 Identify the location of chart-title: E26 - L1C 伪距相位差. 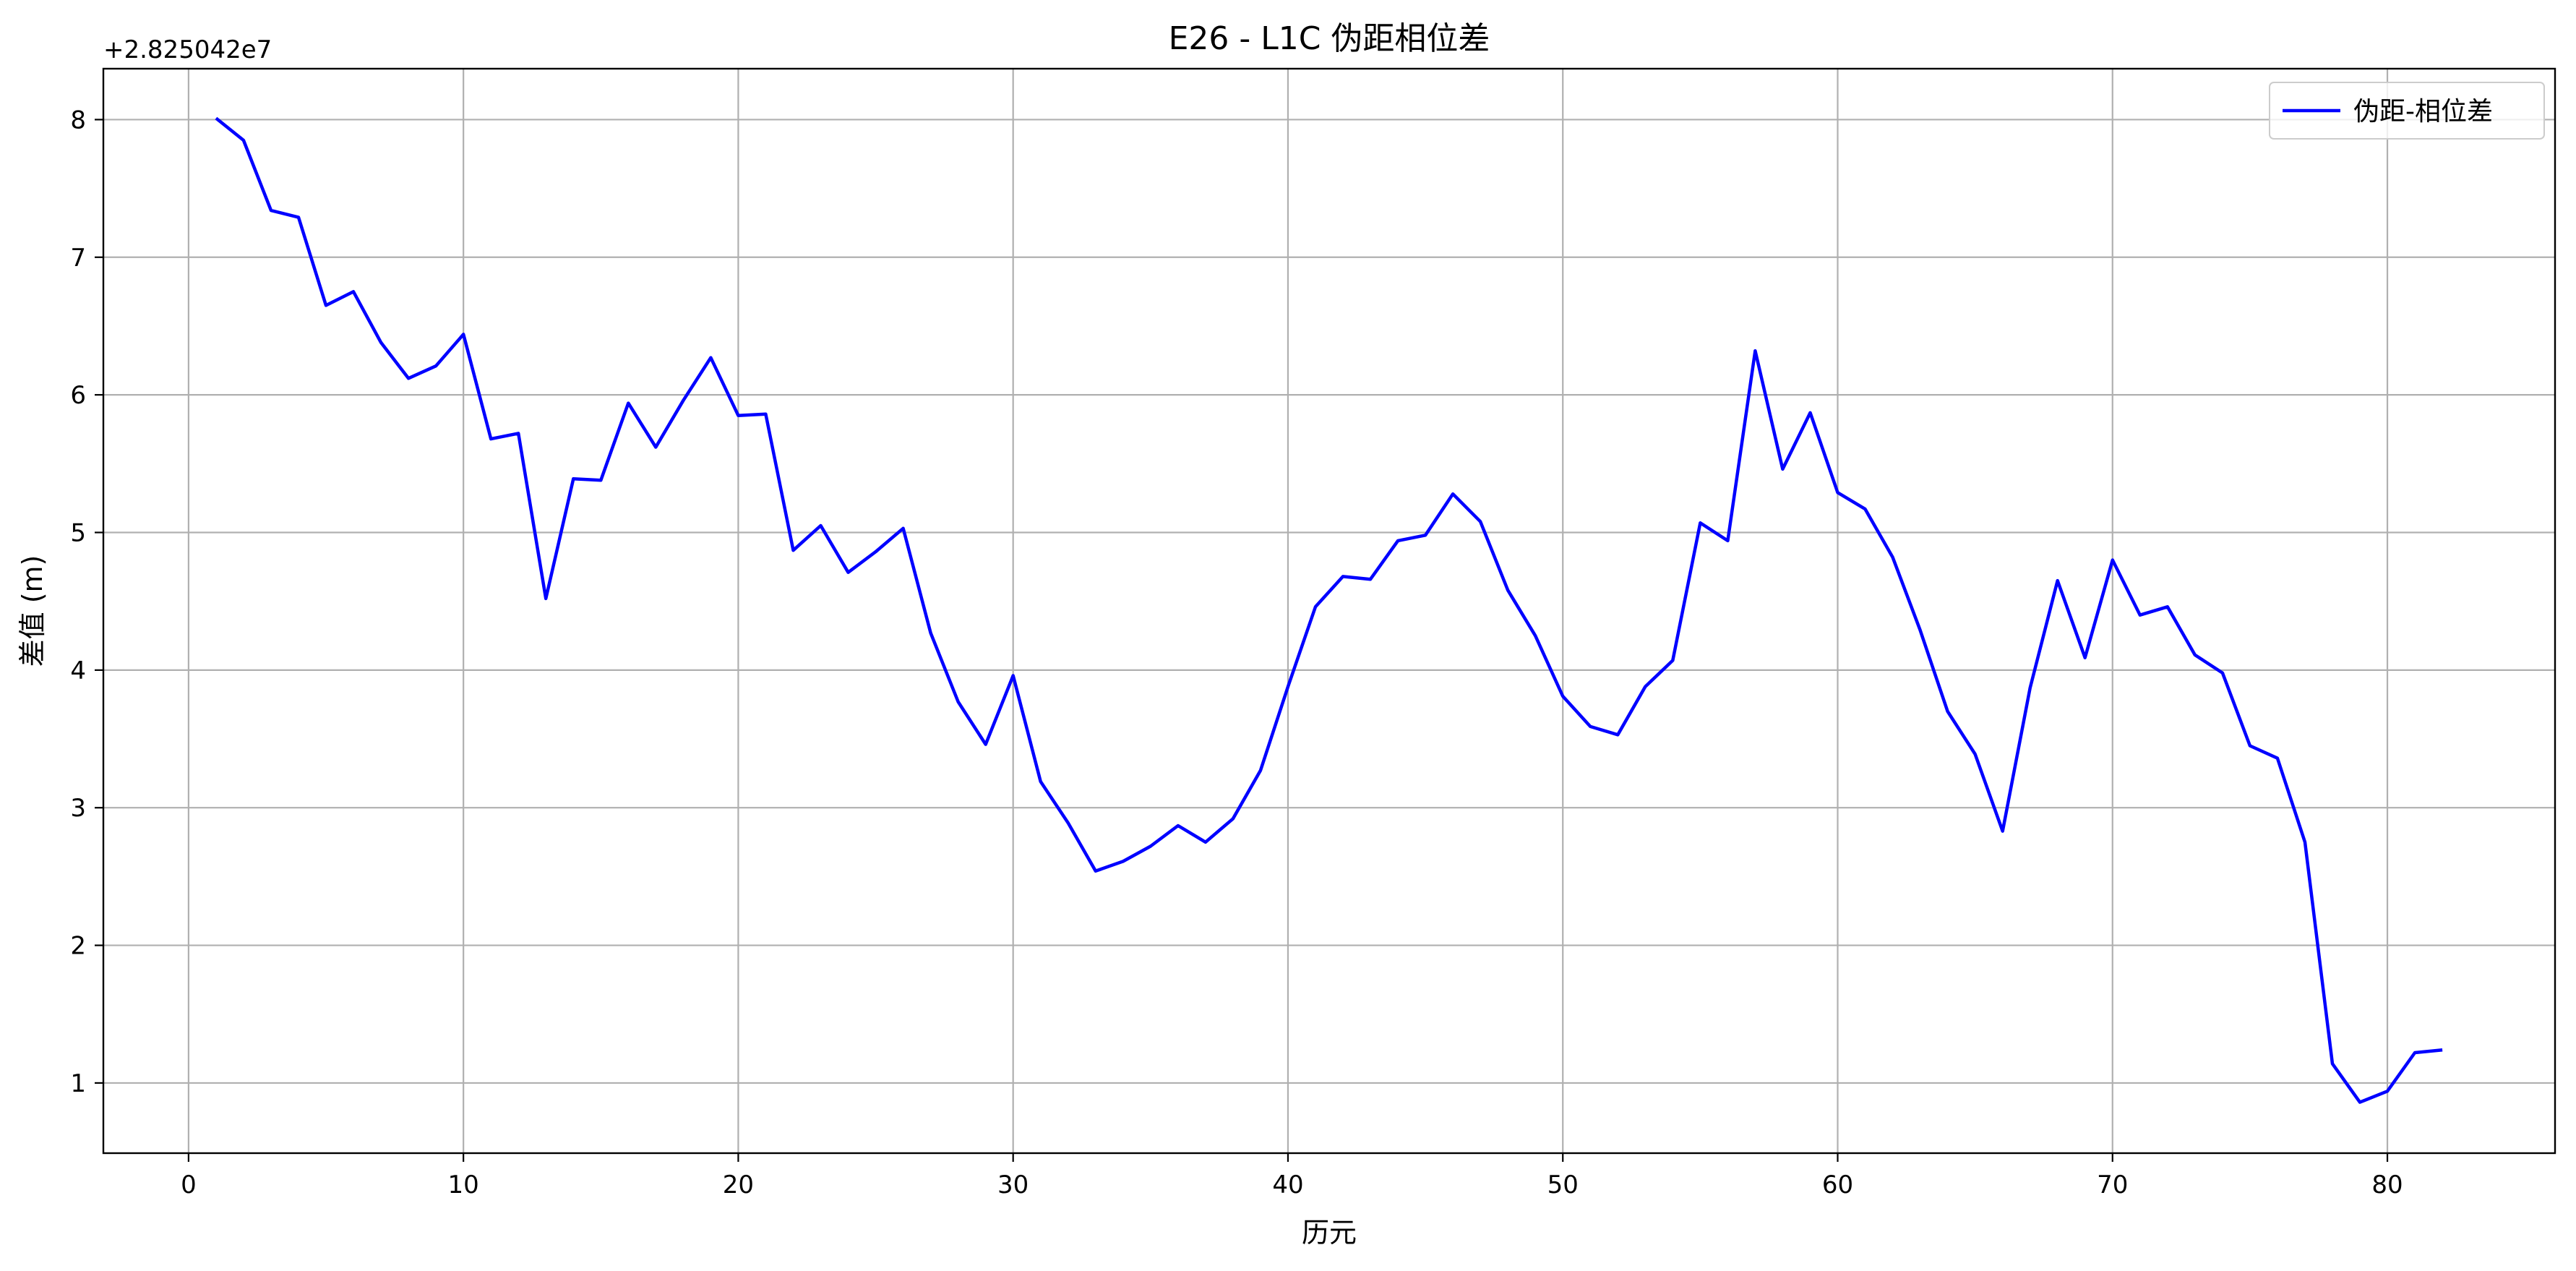
(1330, 38).